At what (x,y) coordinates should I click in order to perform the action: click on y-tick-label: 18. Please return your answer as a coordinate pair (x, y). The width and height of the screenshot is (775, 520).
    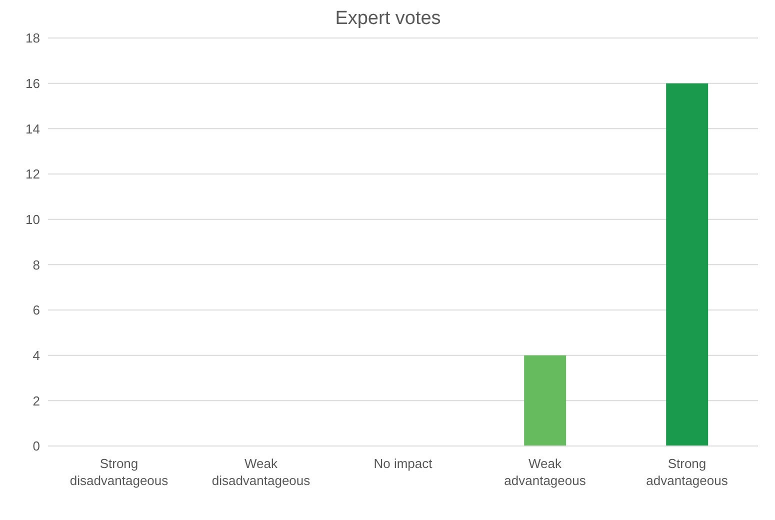
    Looking at the image, I should click on (33, 38).